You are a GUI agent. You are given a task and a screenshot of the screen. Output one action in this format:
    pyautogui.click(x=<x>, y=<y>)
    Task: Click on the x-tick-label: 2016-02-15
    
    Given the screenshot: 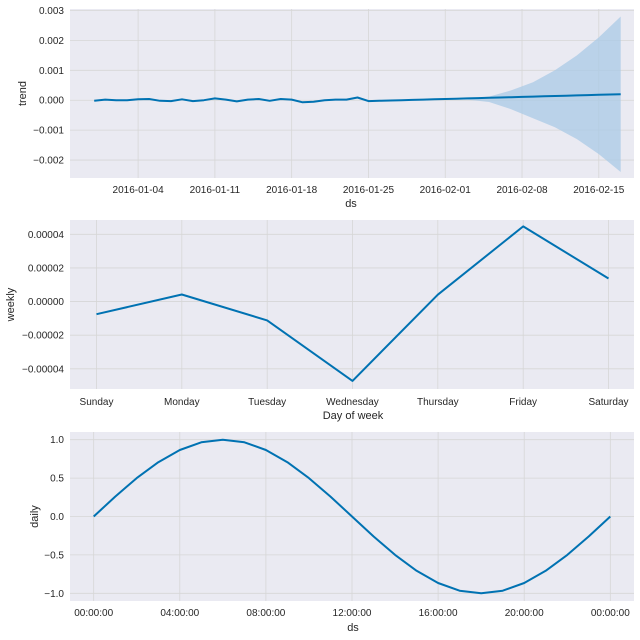 What is the action you would take?
    pyautogui.click(x=599, y=190)
    